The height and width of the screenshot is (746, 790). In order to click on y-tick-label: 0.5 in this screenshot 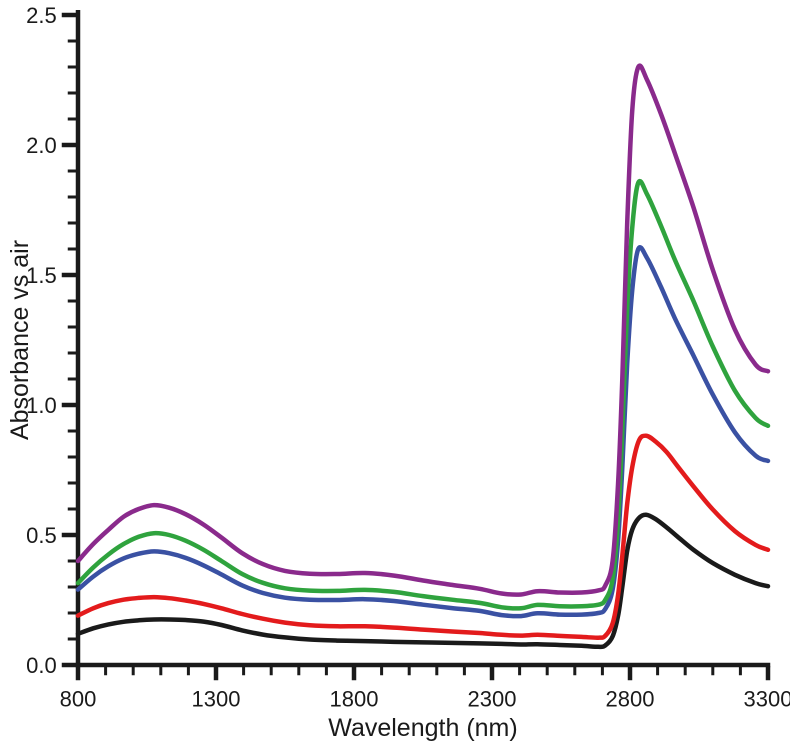, I will do `click(41, 535)`.